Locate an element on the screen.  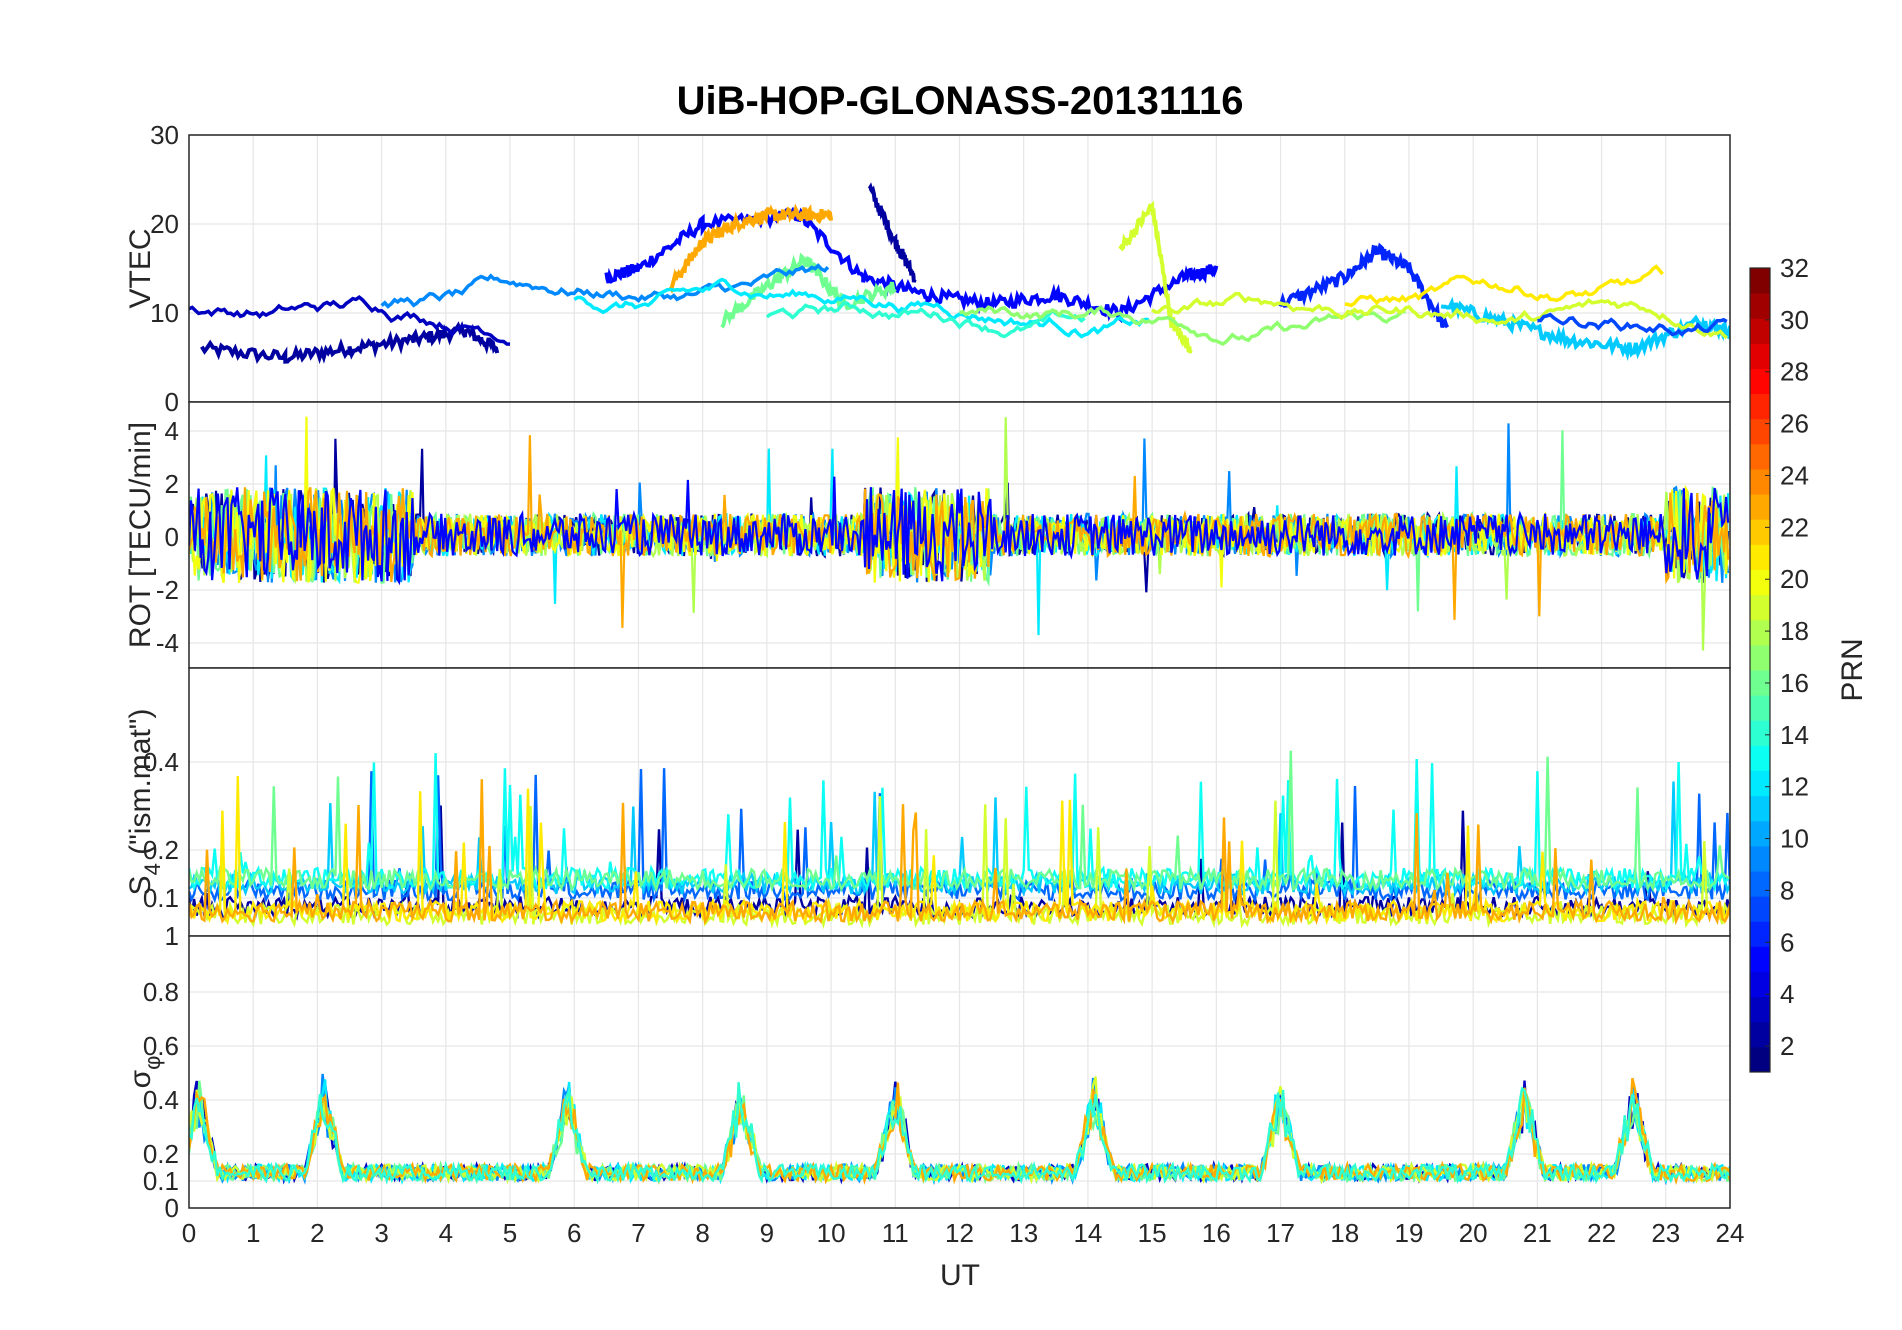
y-axis-label: σφ is located at coordinates (144, 1072).